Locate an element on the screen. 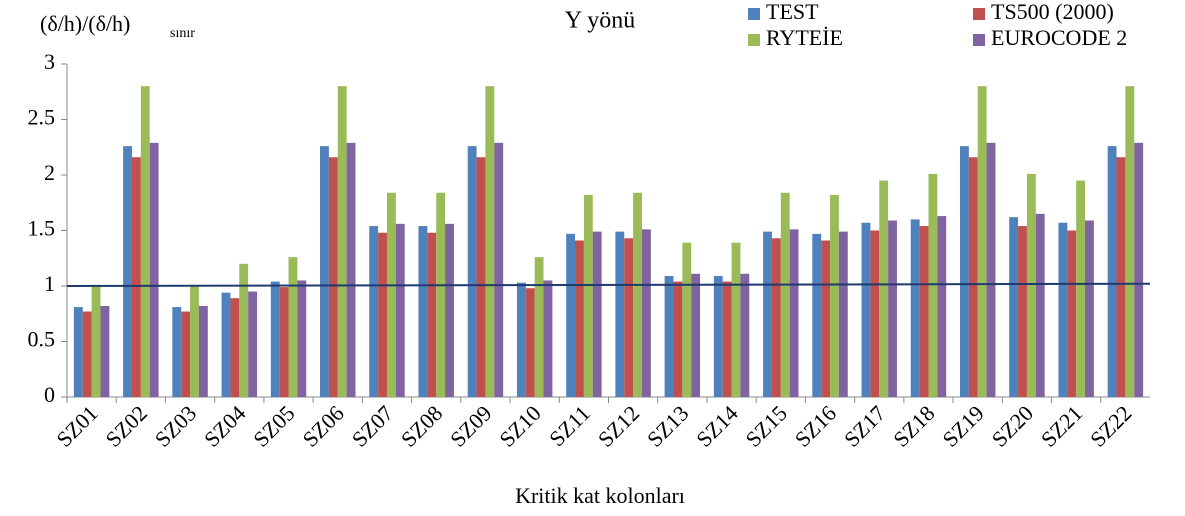 The height and width of the screenshot is (516, 1185). x-tick-label: SZ12 is located at coordinates (618, 425).